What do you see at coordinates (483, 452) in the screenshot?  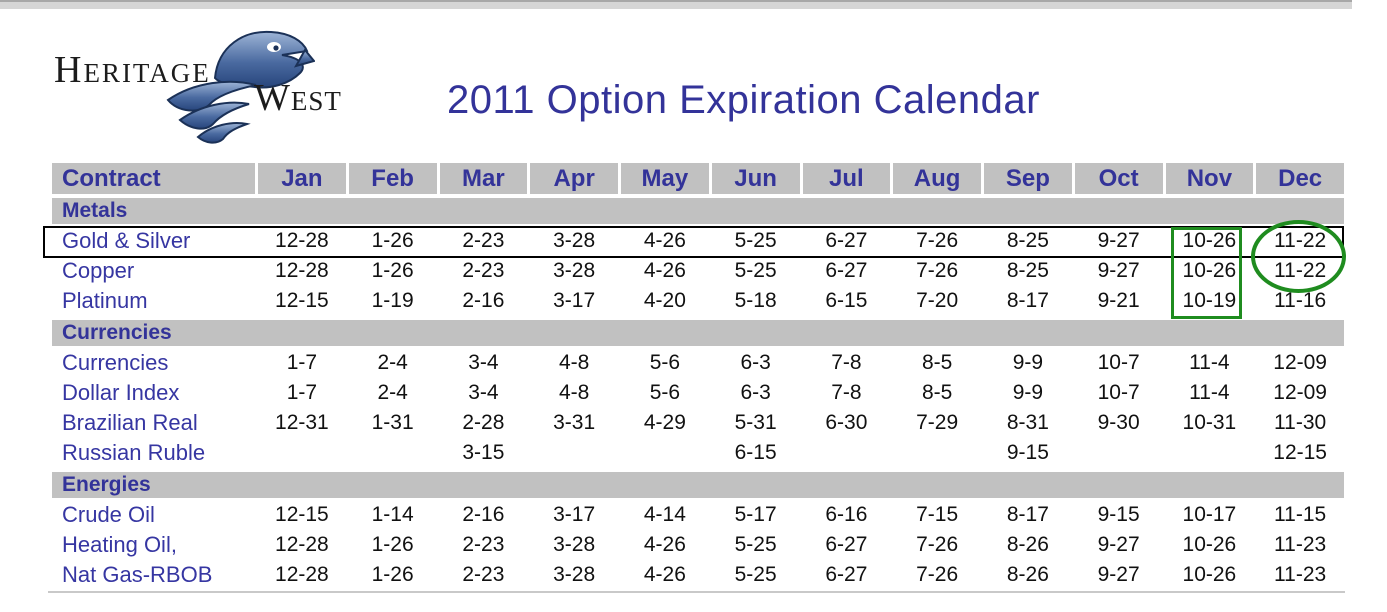 I see `date-cell-mar: 3-15` at bounding box center [483, 452].